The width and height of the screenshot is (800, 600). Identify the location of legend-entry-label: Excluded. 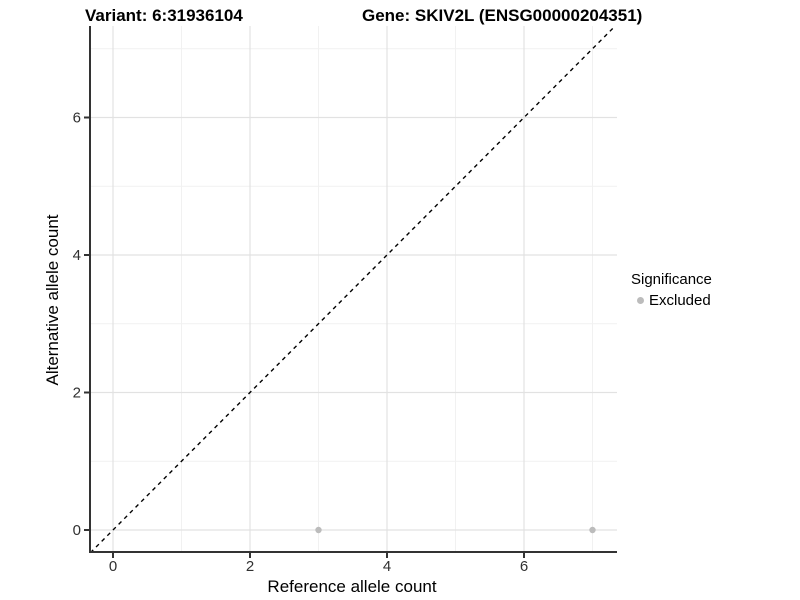
(680, 300).